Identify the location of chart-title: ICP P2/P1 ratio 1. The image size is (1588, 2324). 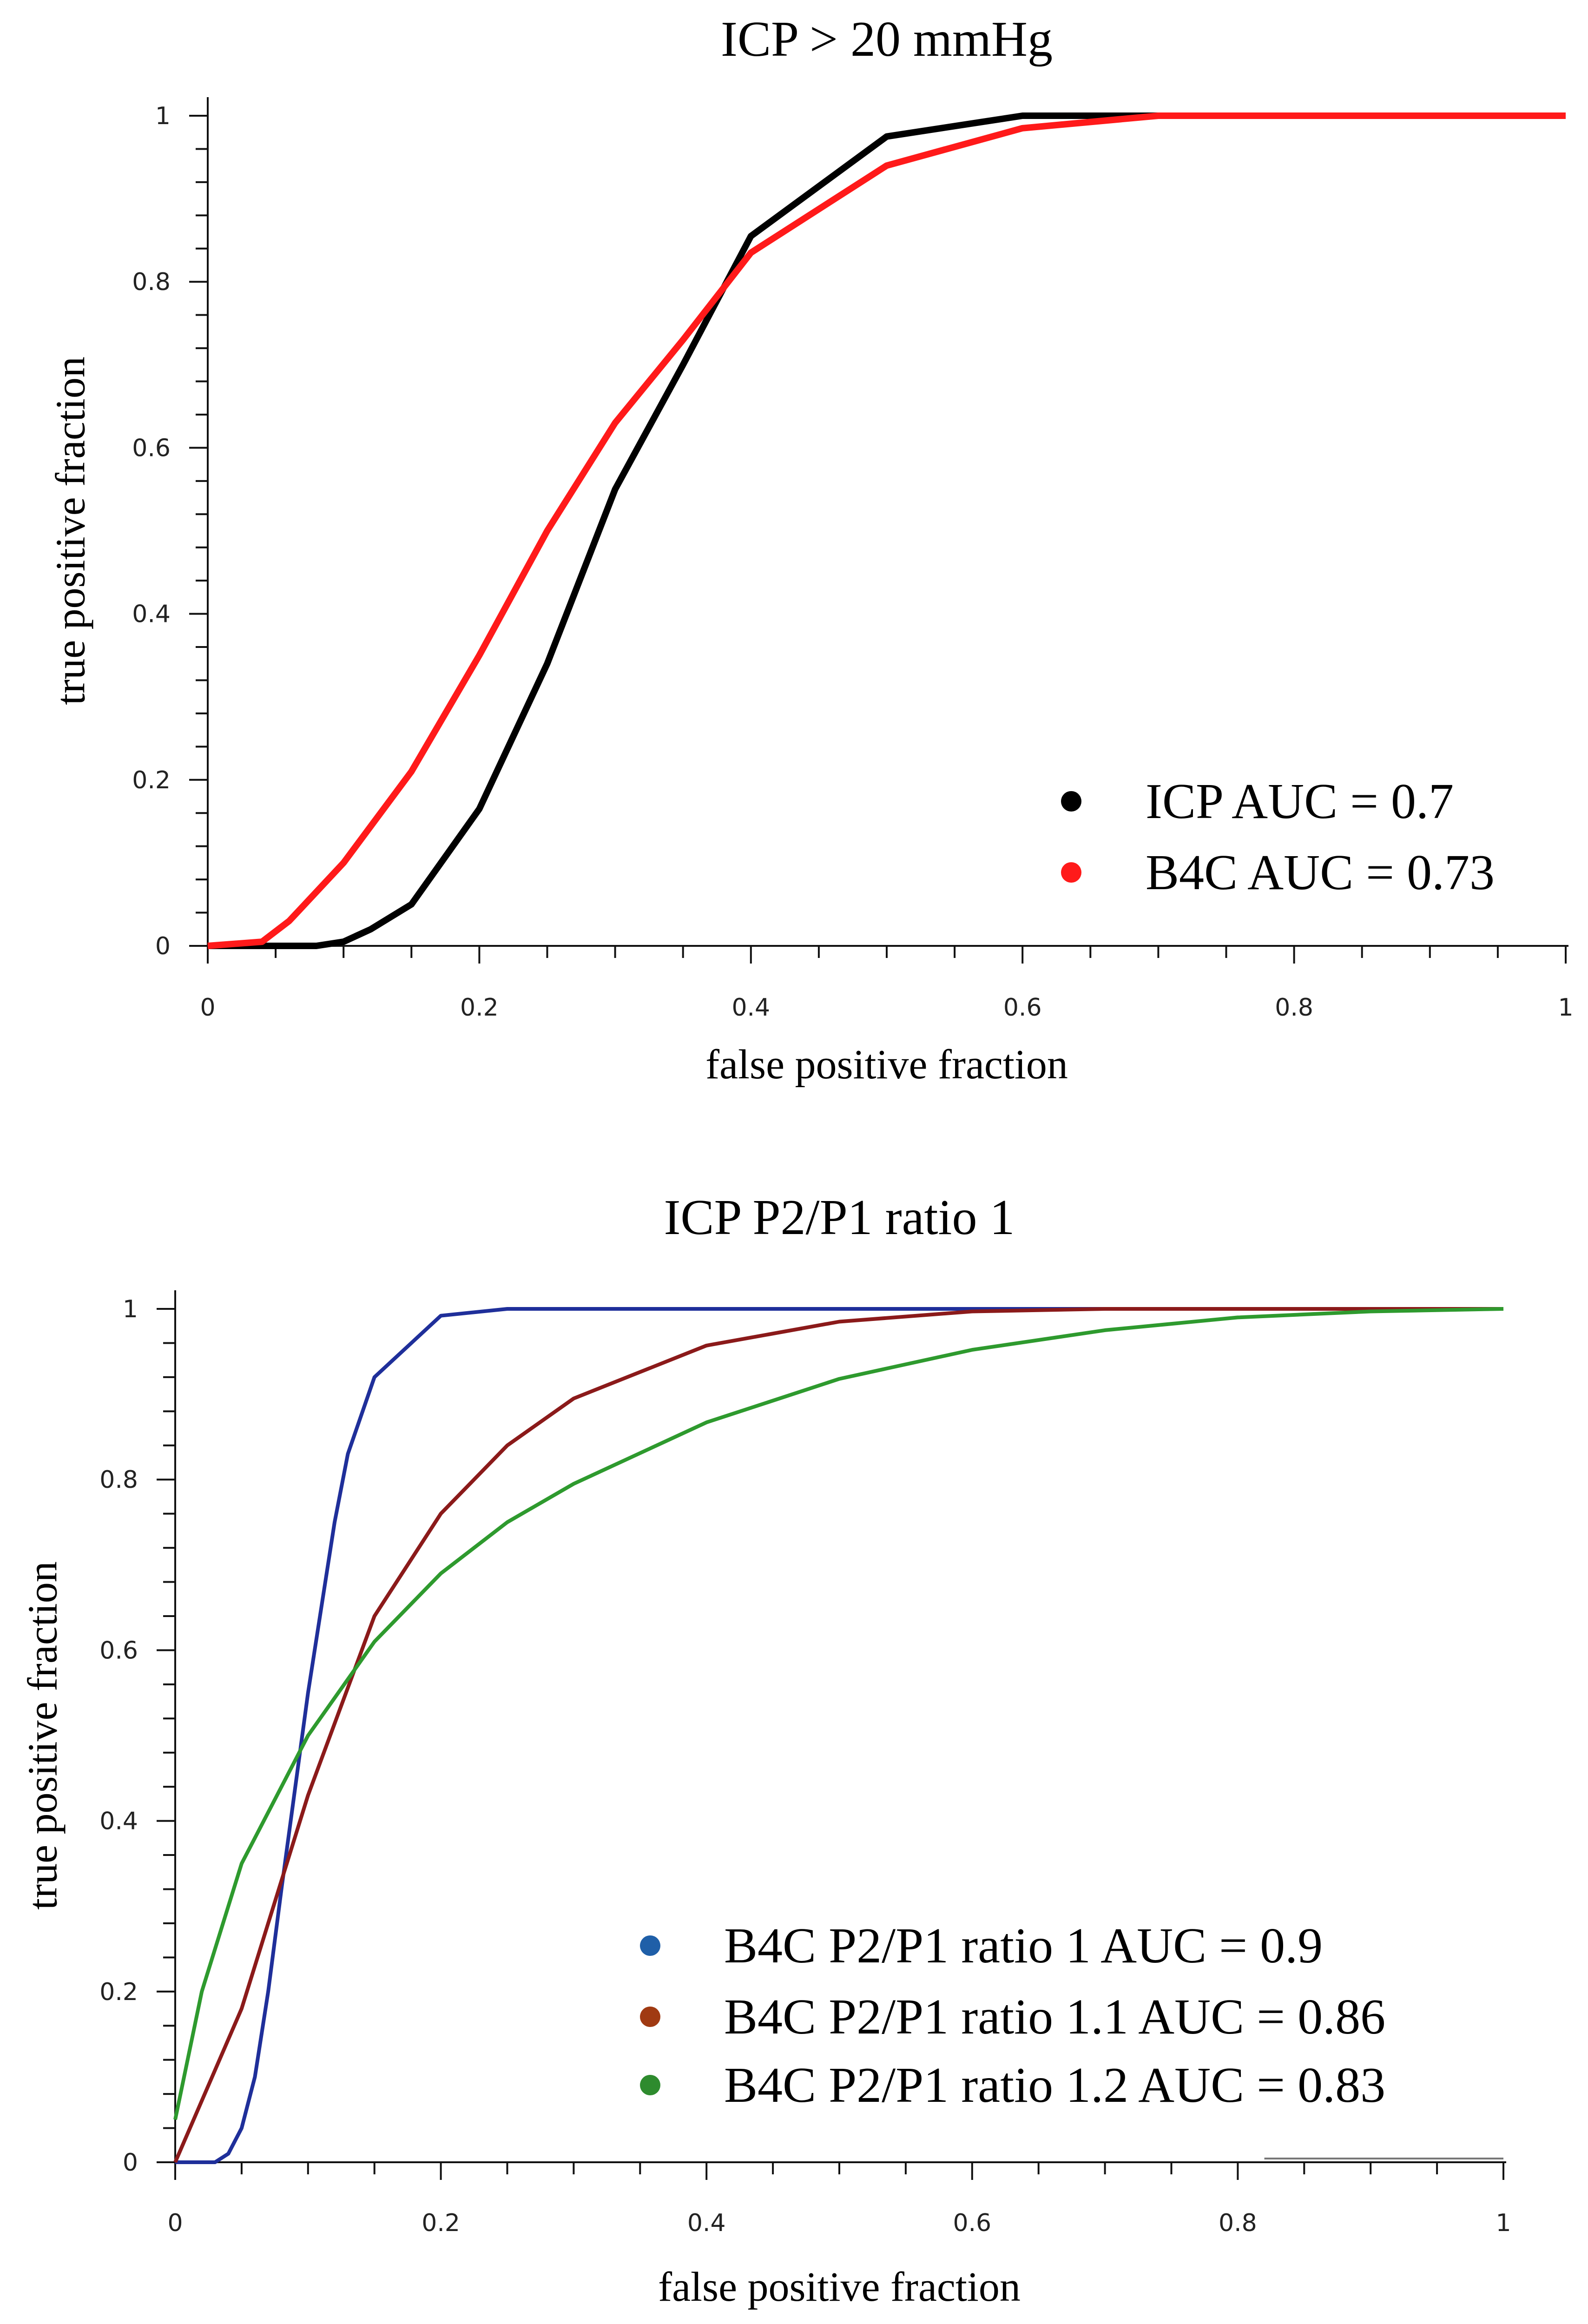
(839, 1217).